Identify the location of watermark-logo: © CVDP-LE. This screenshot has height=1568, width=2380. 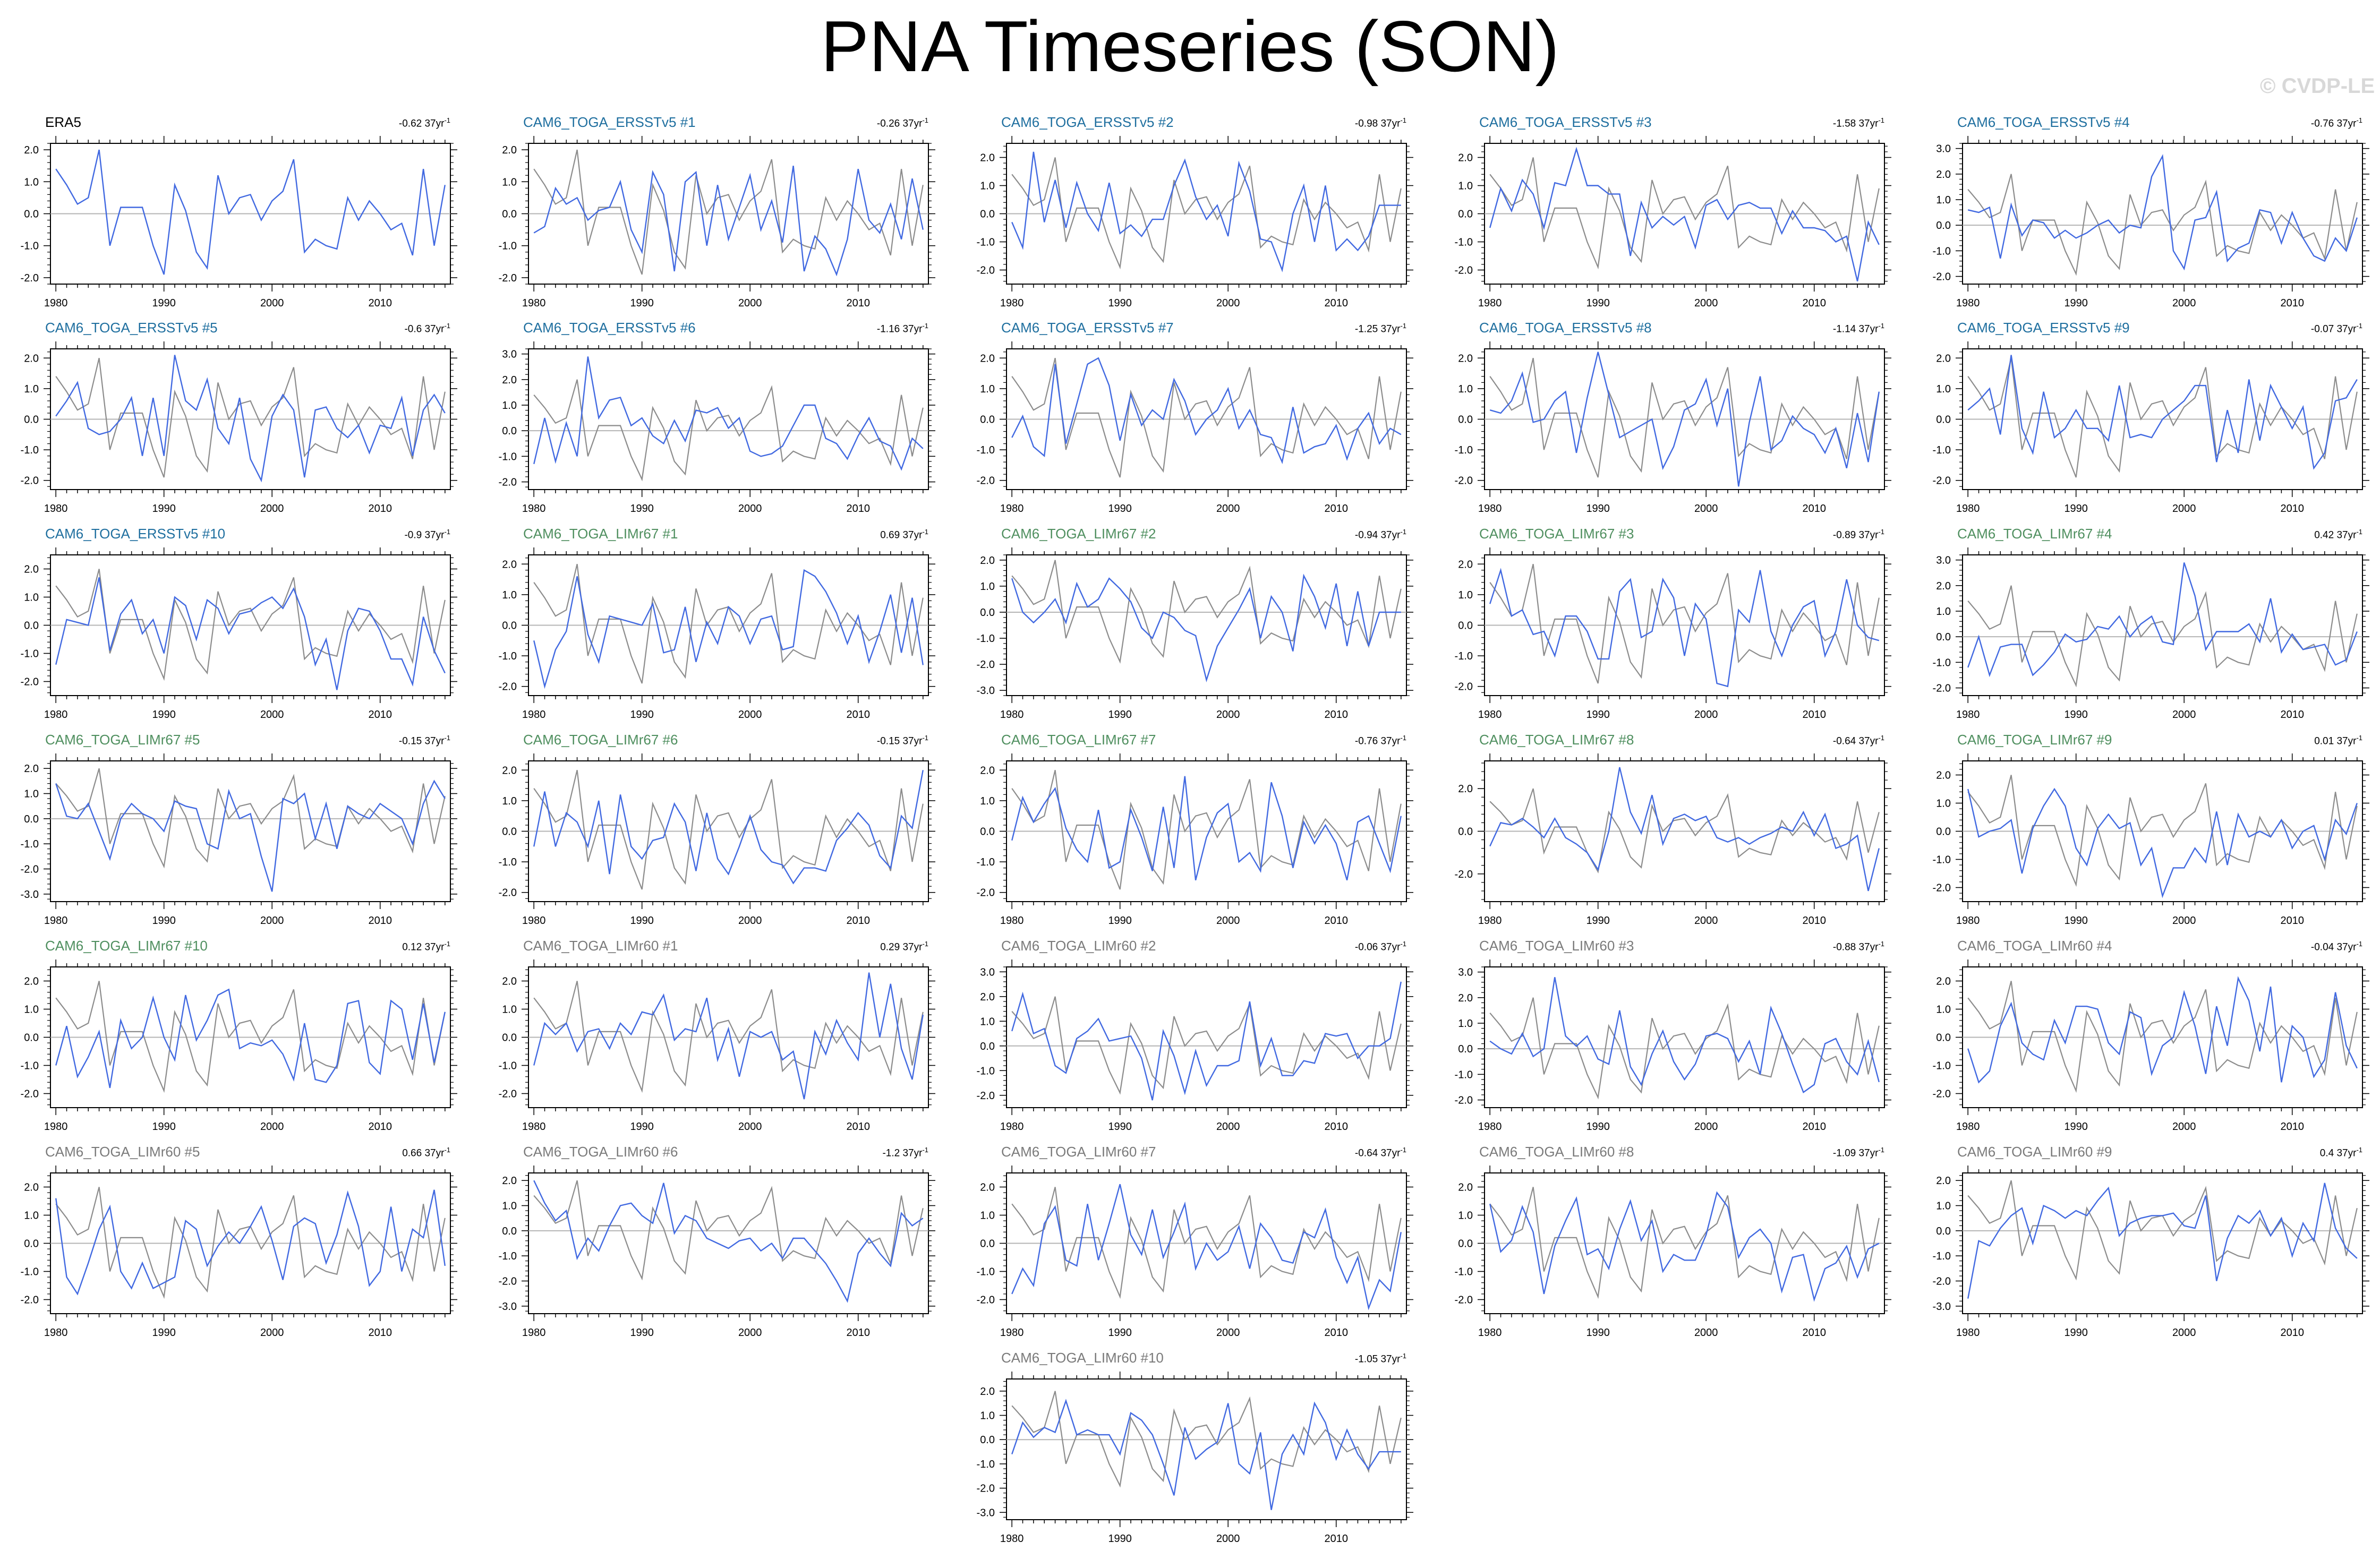
(2317, 86).